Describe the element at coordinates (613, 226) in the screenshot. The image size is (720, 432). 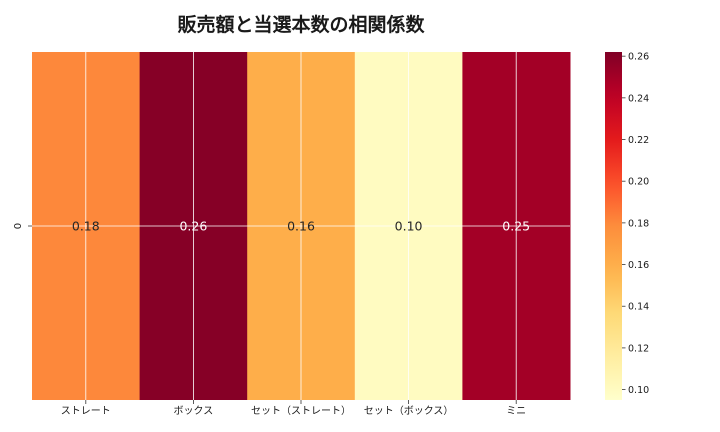
I see `colorbar` at that location.